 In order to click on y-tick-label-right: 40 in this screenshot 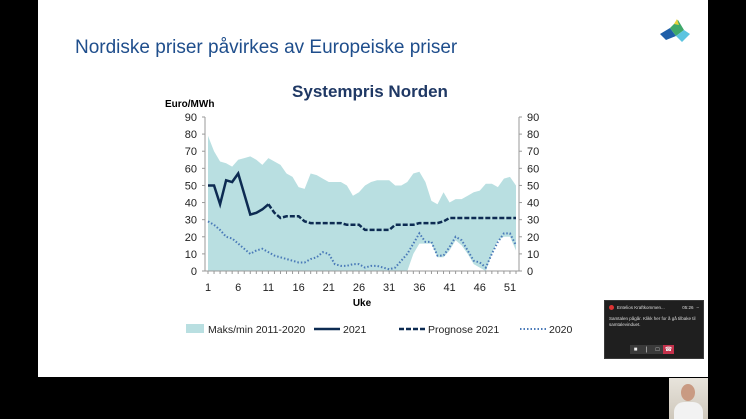, I will do `click(533, 204)`.